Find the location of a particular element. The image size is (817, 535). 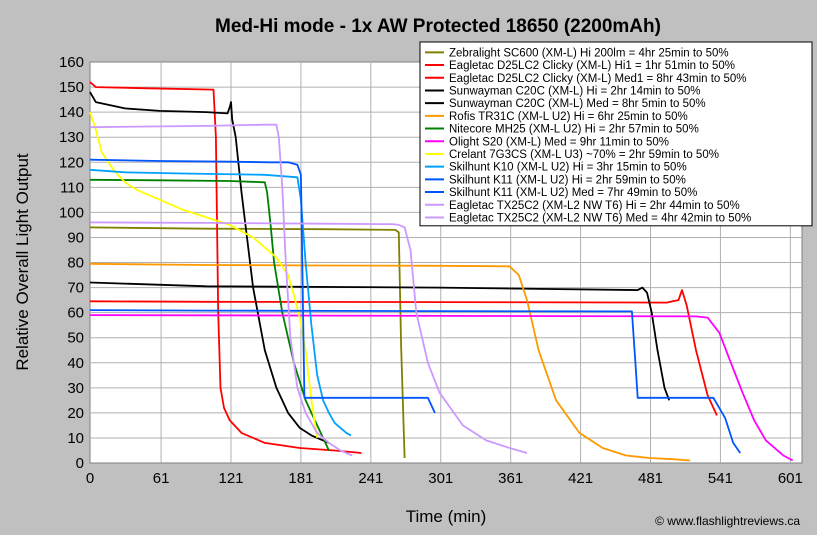

x-tick-label: 0 is located at coordinates (90, 478).